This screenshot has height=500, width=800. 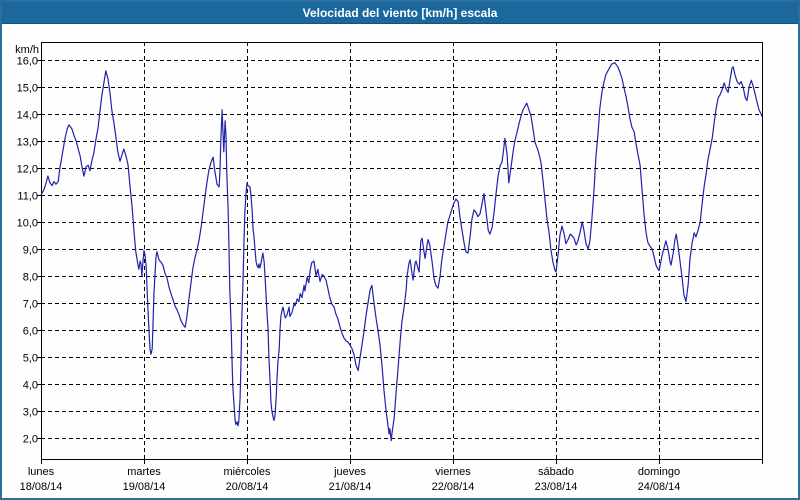 What do you see at coordinates (144, 487) in the screenshot?
I see `x-day-date: 19/08/14` at bounding box center [144, 487].